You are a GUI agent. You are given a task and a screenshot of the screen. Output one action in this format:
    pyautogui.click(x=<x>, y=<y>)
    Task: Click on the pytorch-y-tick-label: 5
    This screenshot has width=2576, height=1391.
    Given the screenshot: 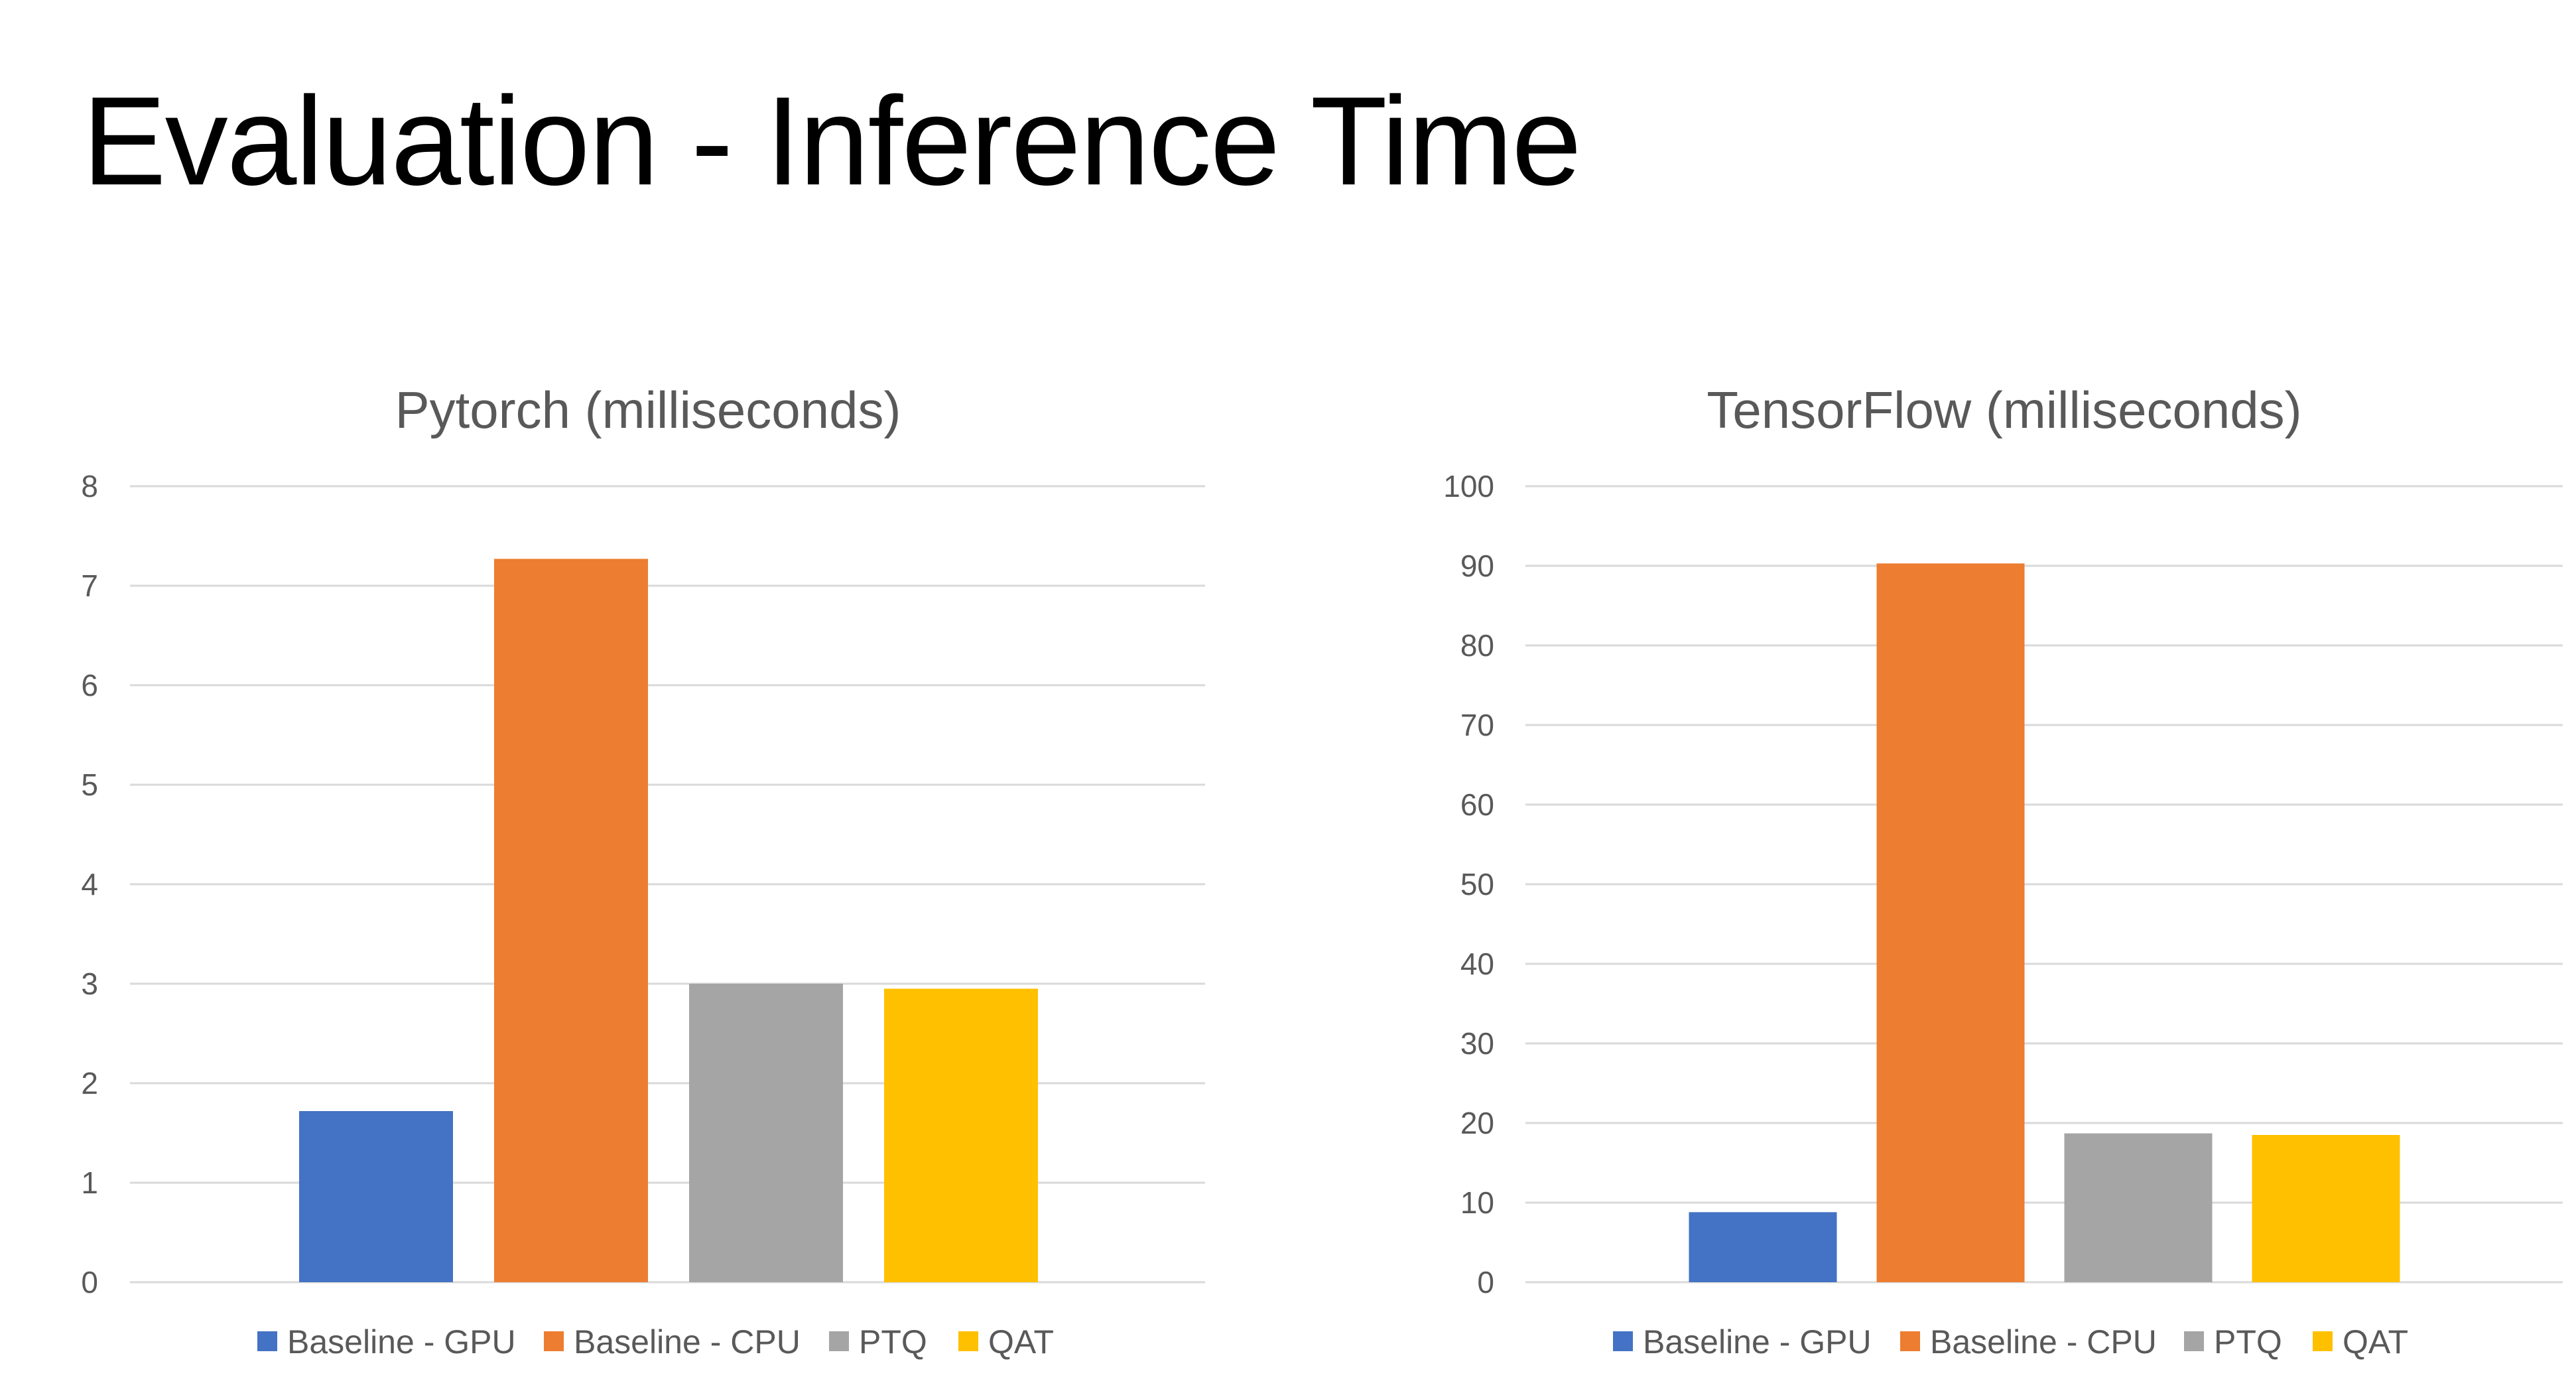 What is the action you would take?
    pyautogui.click(x=90, y=784)
    